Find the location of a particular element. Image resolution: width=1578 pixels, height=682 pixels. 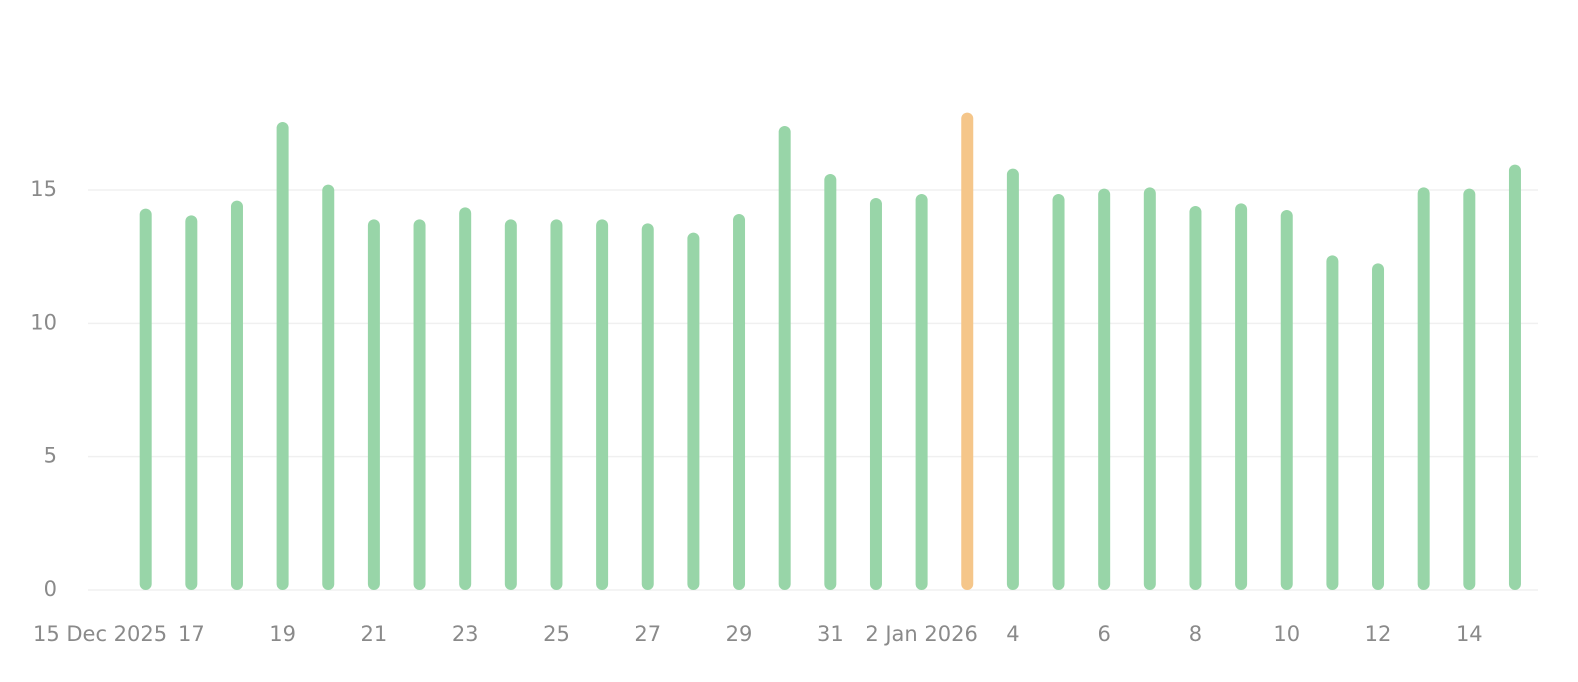

x-tick-label: 31 is located at coordinates (830, 634).